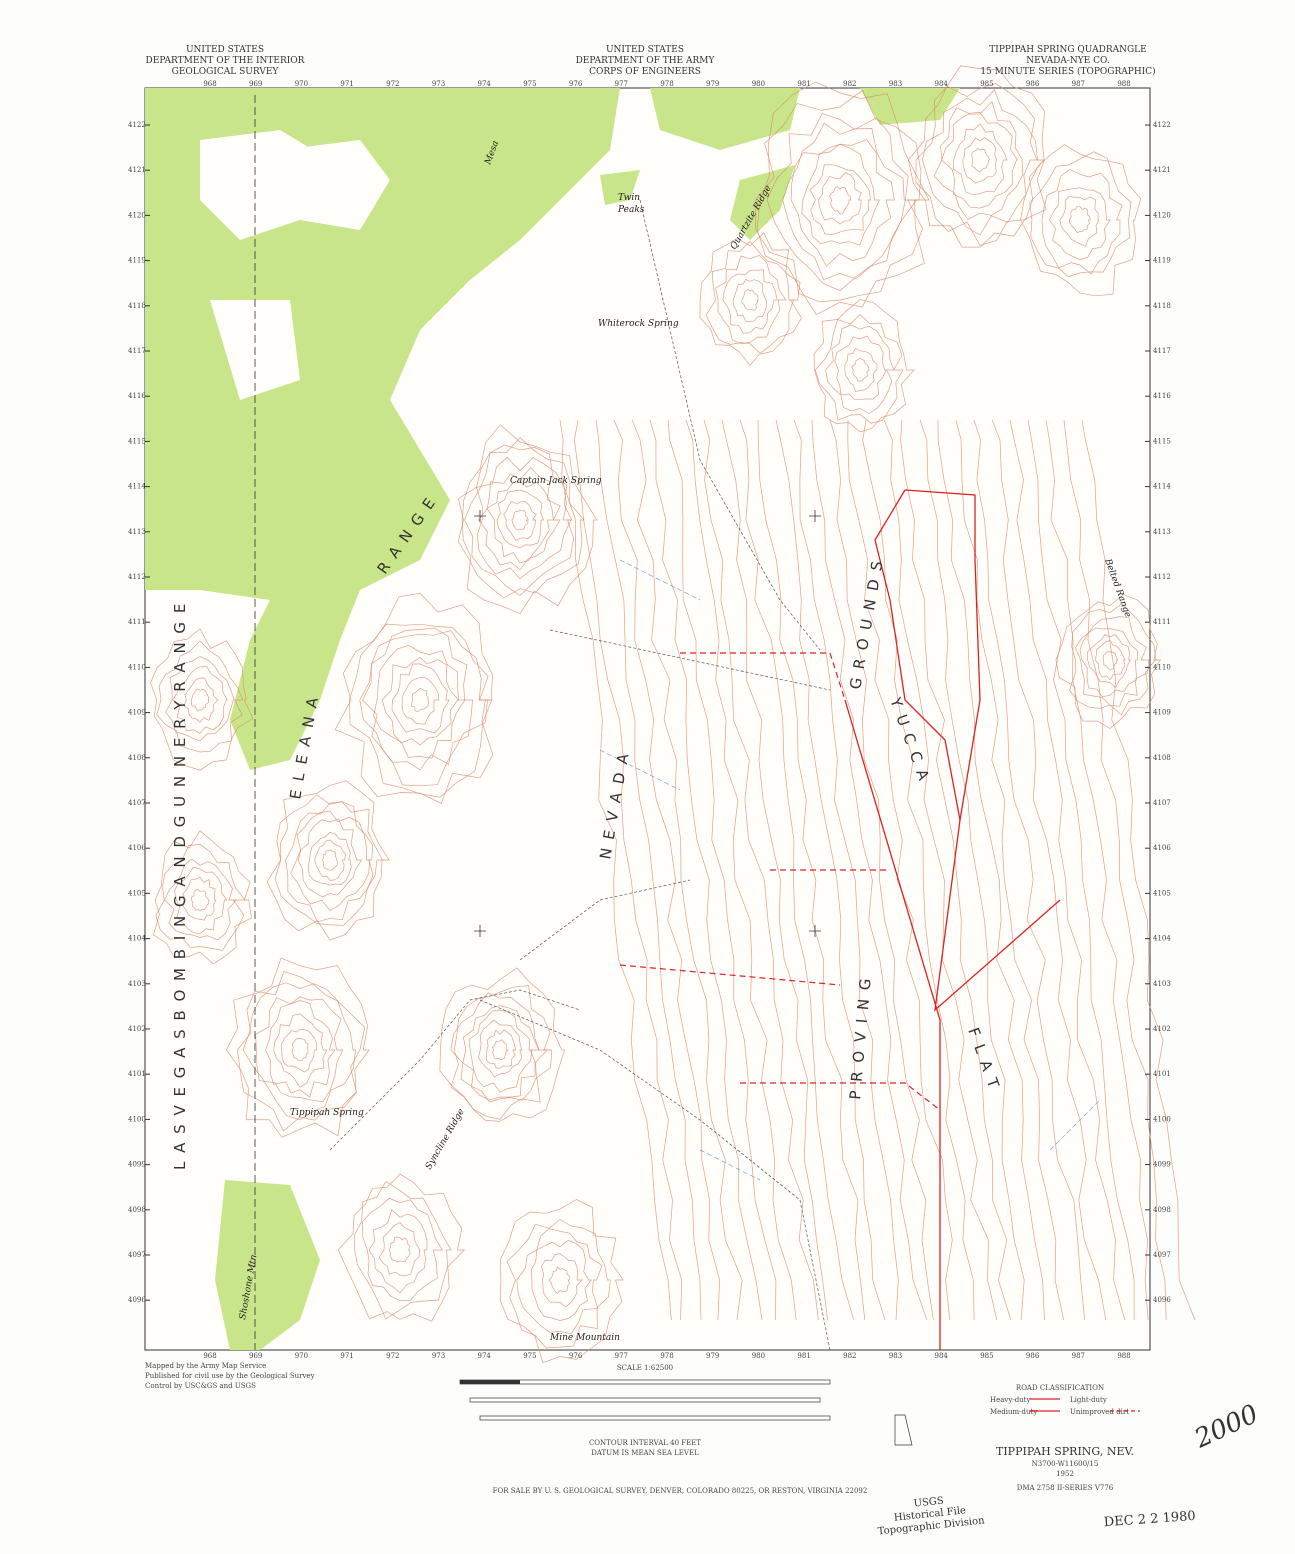  I want to click on datum-text: DATUM IS MEAN SEA LEVEL, so click(645, 1453).